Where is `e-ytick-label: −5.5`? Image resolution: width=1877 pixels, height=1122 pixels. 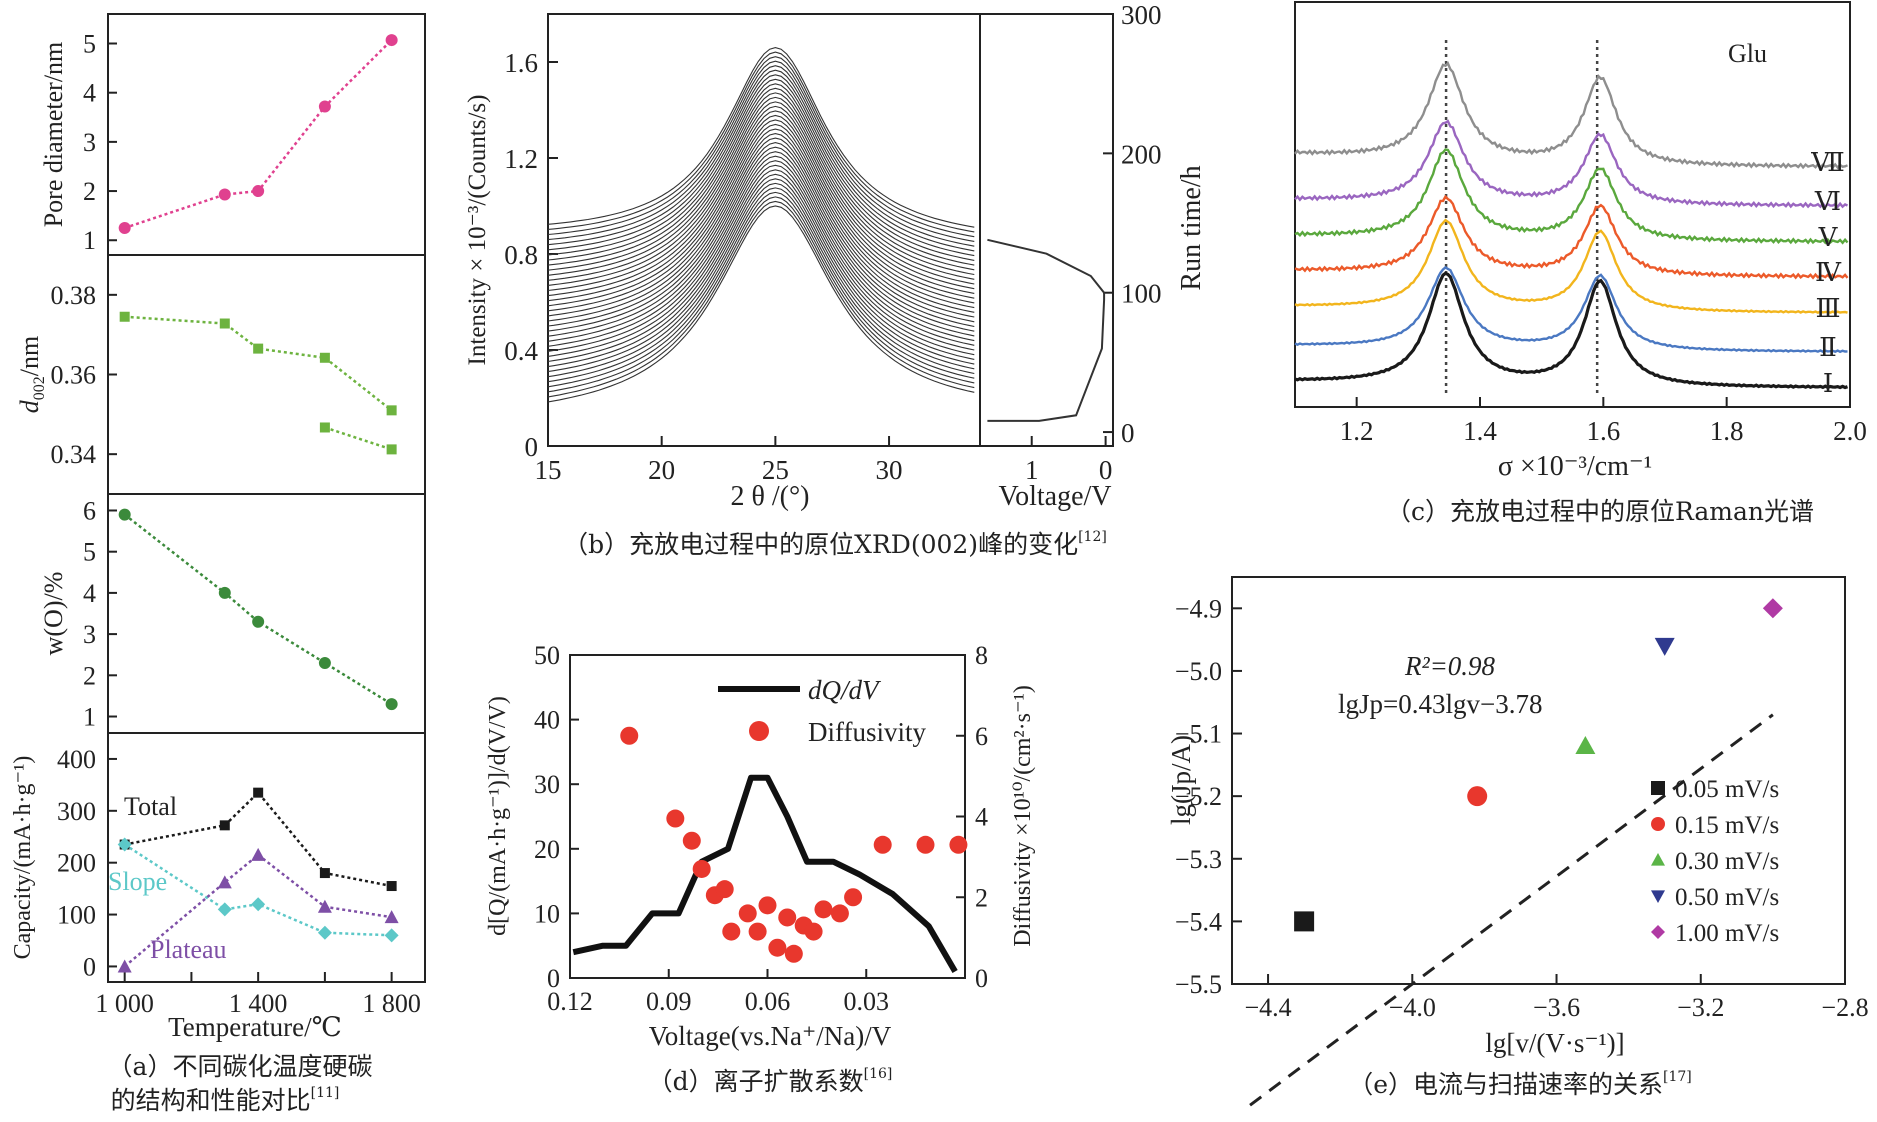 e-ytick-label: −5.5 is located at coordinates (1198, 984).